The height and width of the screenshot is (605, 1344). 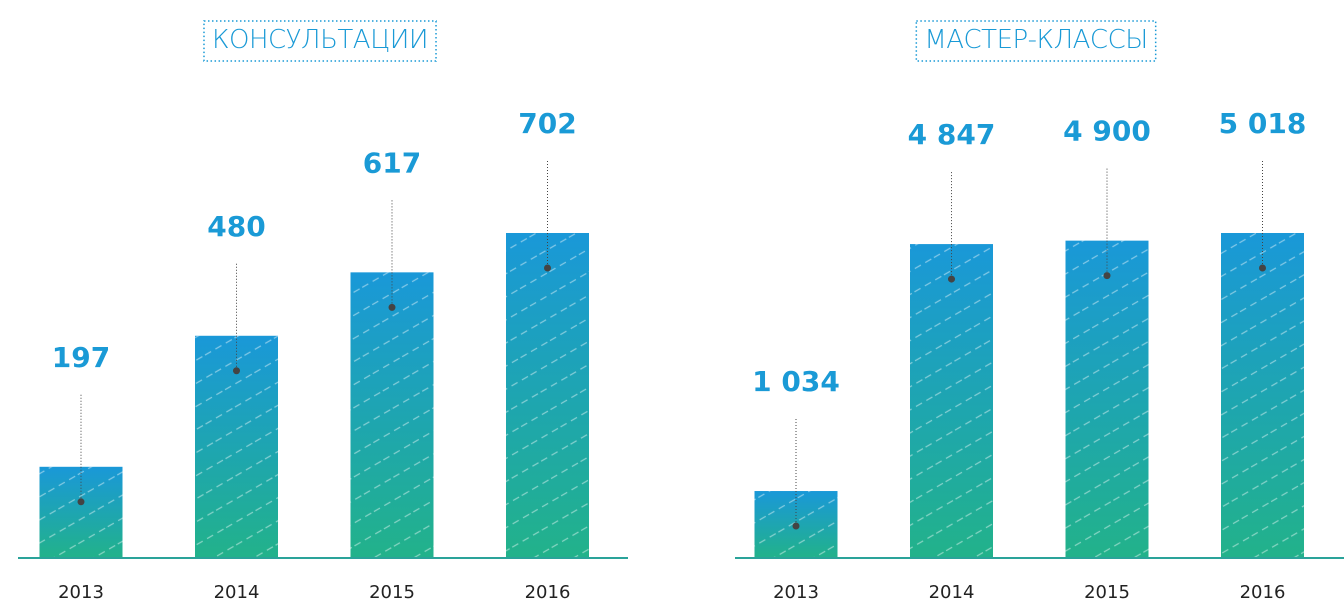 I want to click on value-label: 197, so click(x=81, y=357).